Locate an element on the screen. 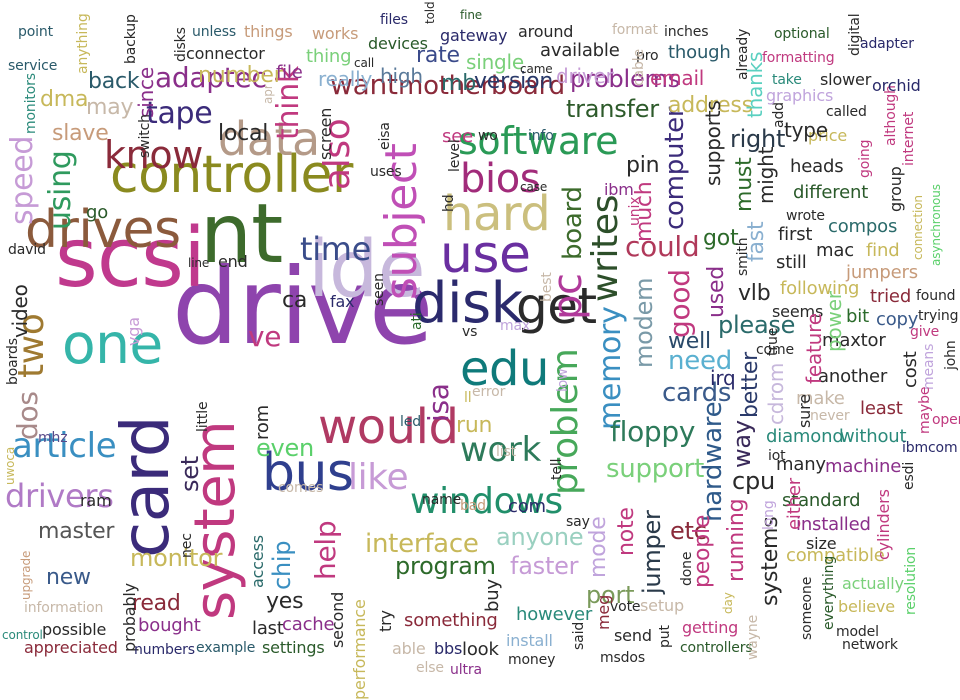 This screenshot has height=700, width=960. word-error: error is located at coordinates (489, 392).